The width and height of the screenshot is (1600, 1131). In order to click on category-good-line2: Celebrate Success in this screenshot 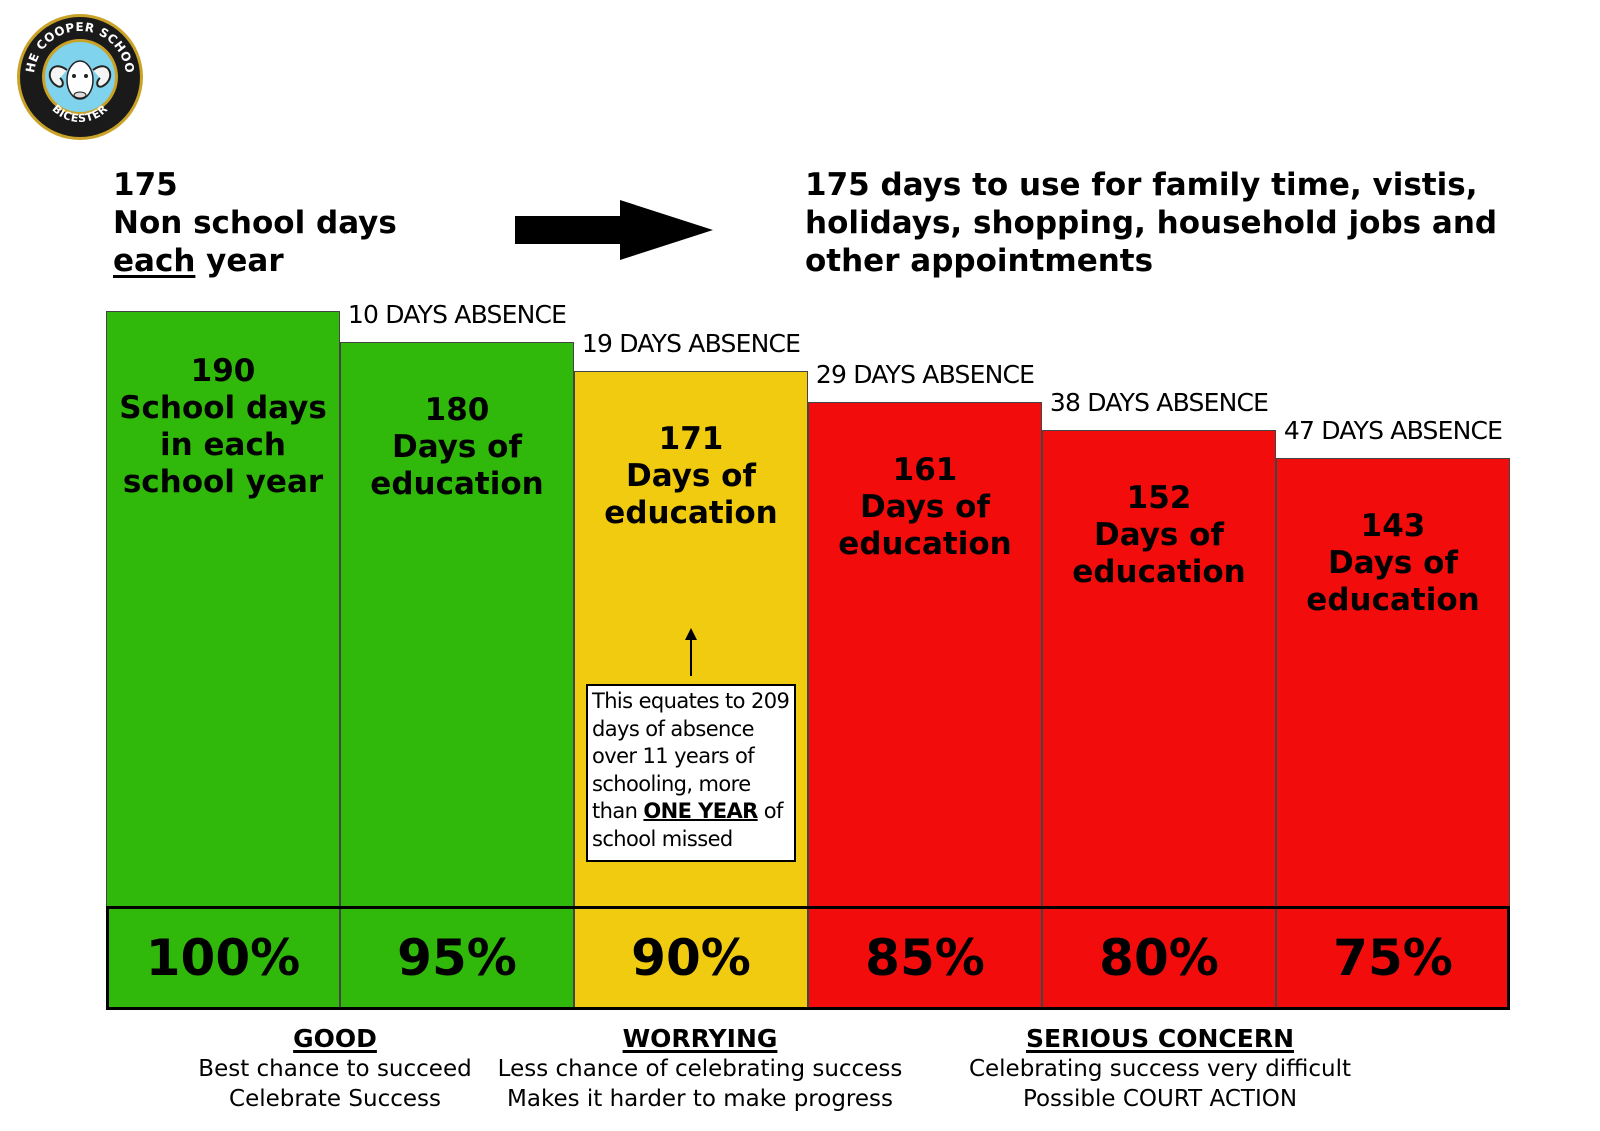, I will do `click(335, 1099)`.